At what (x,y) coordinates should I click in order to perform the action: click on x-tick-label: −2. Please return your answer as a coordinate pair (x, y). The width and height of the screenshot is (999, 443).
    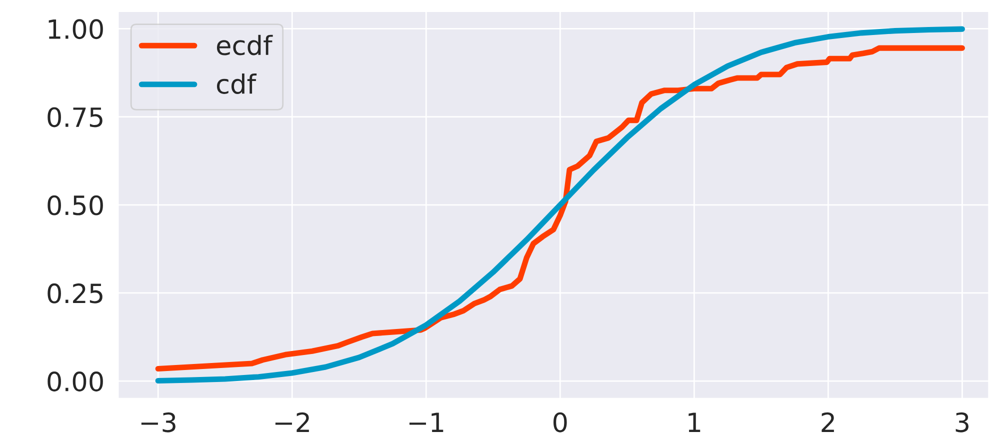
    Looking at the image, I should click on (292, 422).